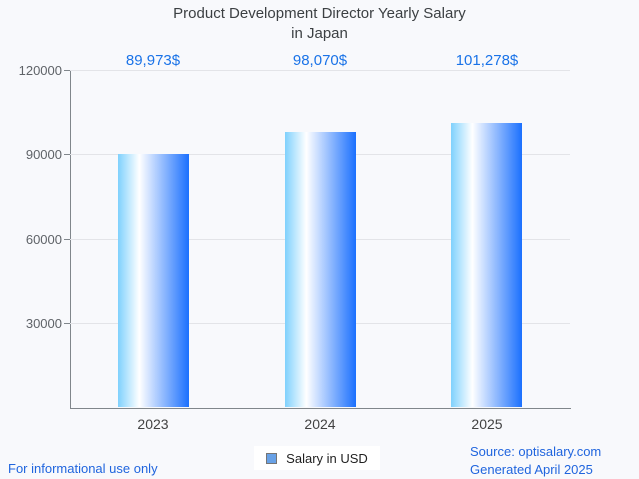  I want to click on x-category-label: 2025, so click(487, 424).